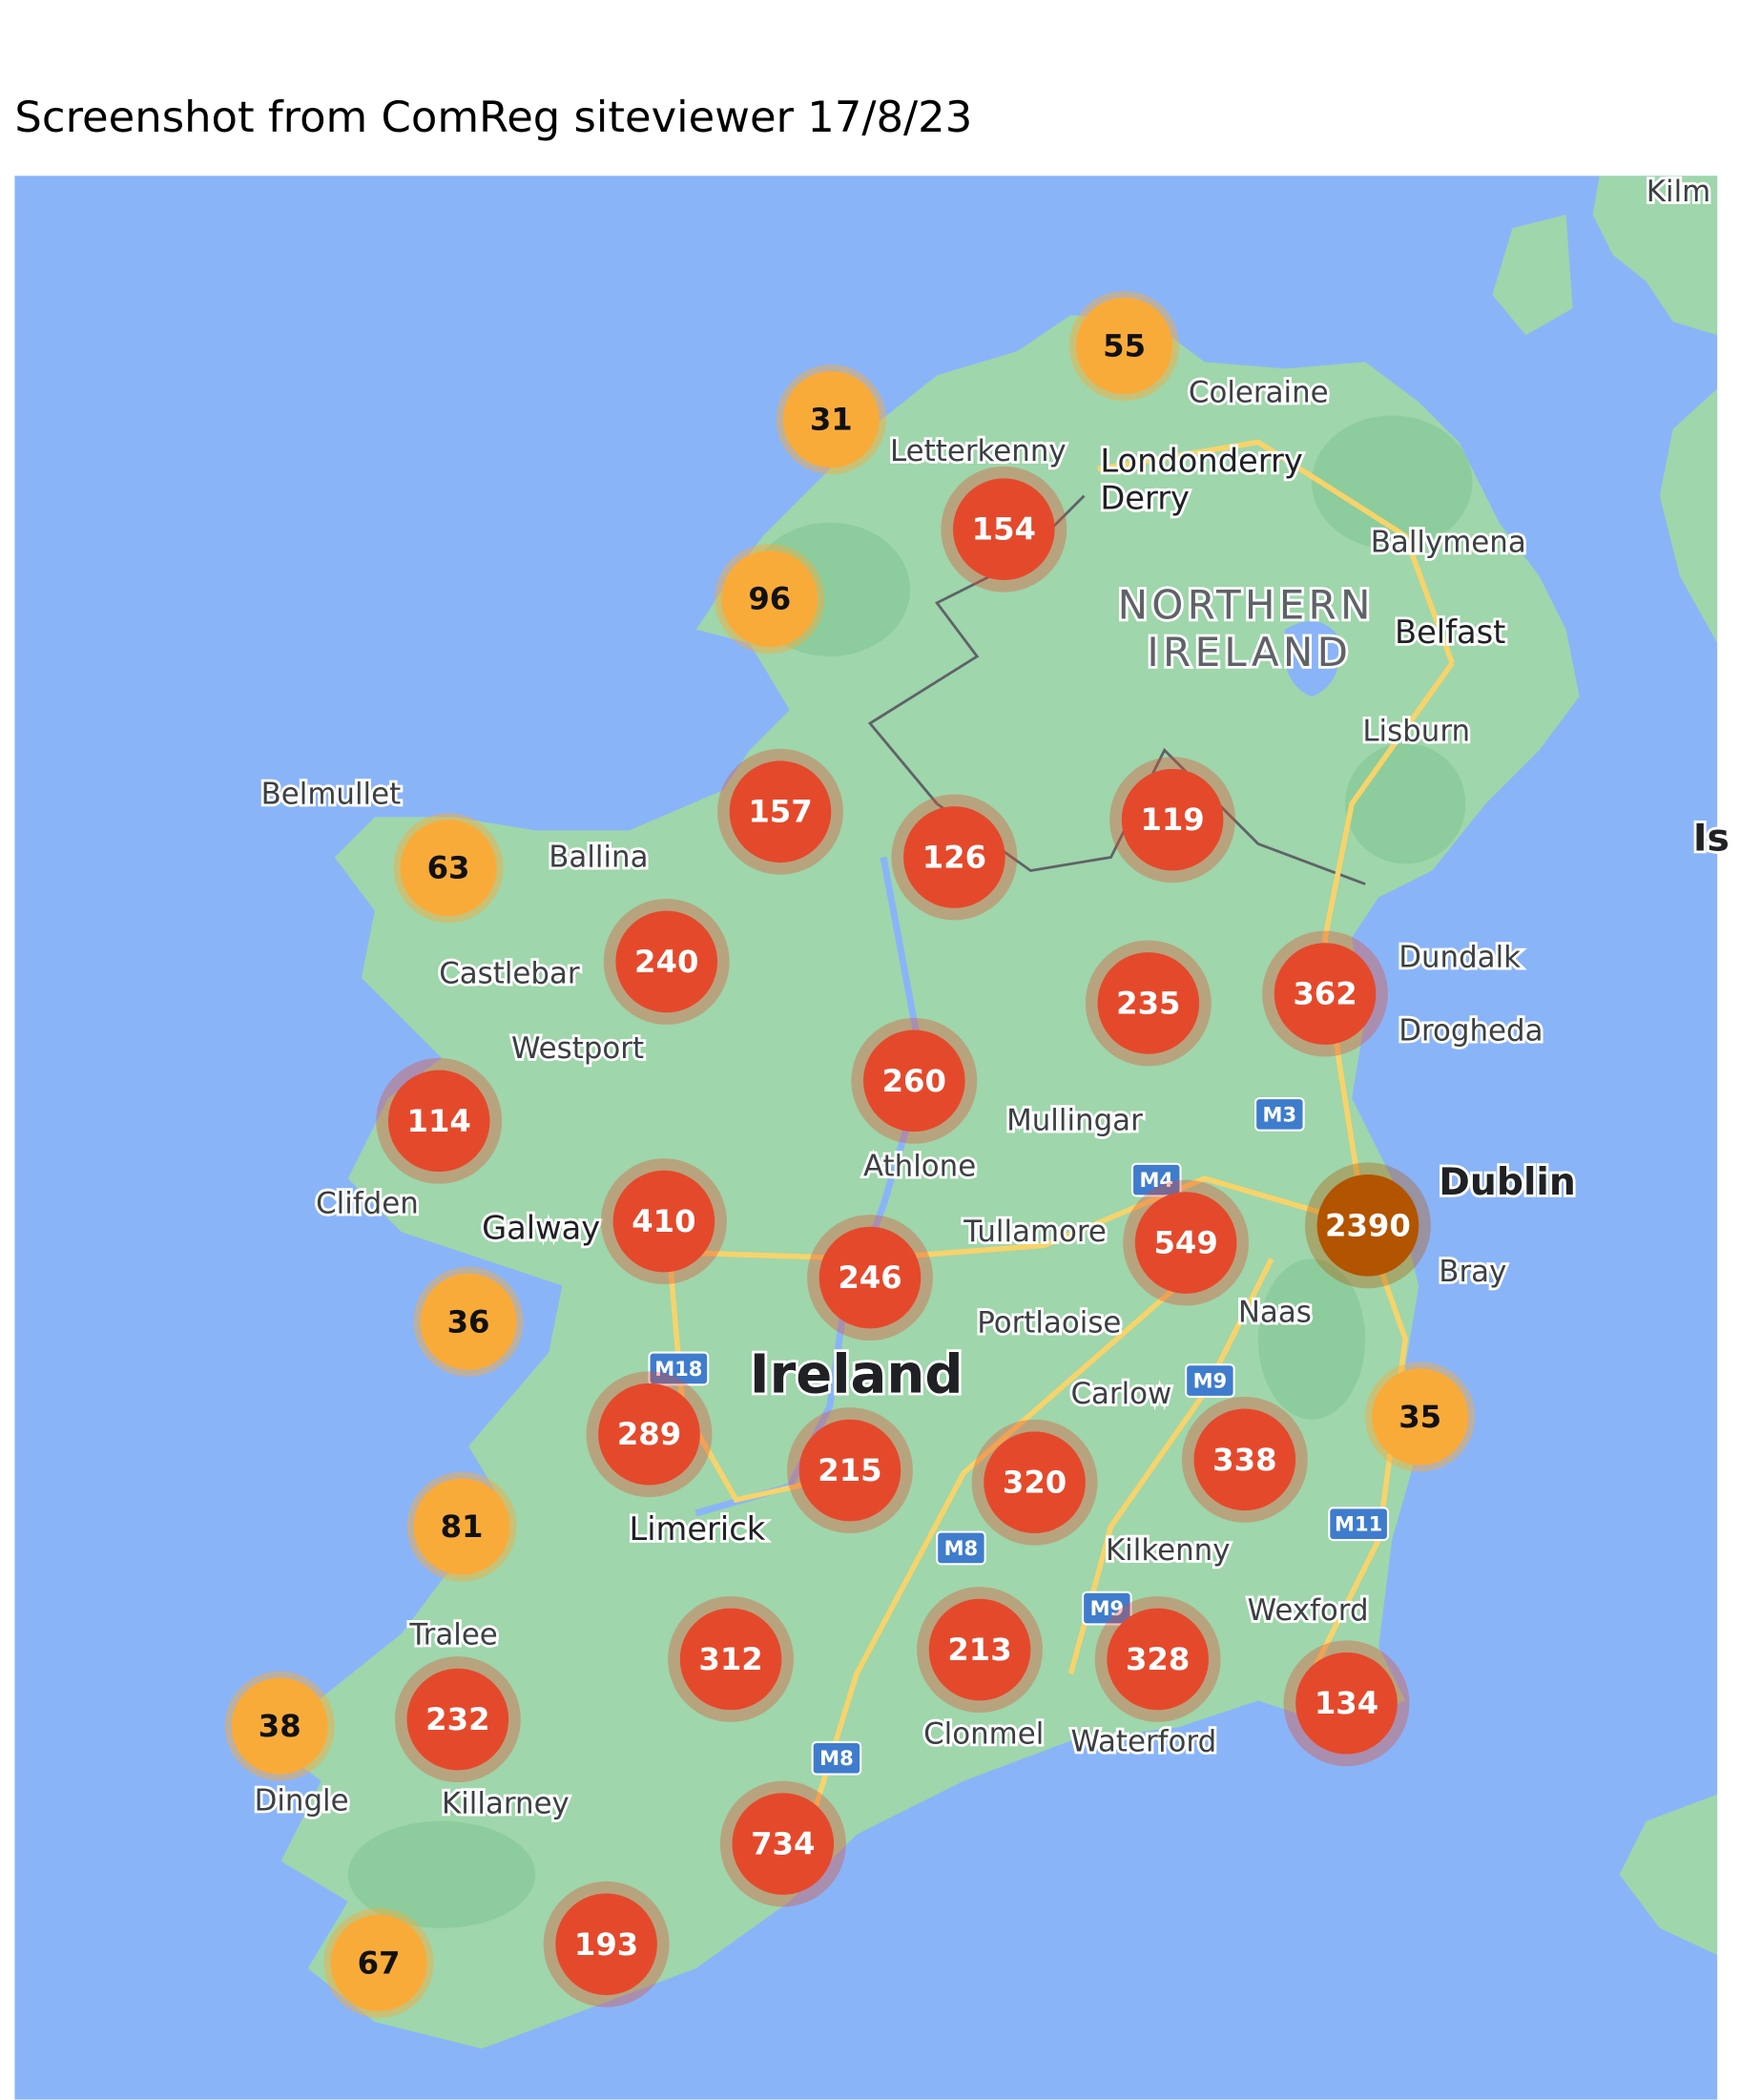 Image resolution: width=1740 pixels, height=2100 pixels. I want to click on place-label: Coleraine, so click(1259, 392).